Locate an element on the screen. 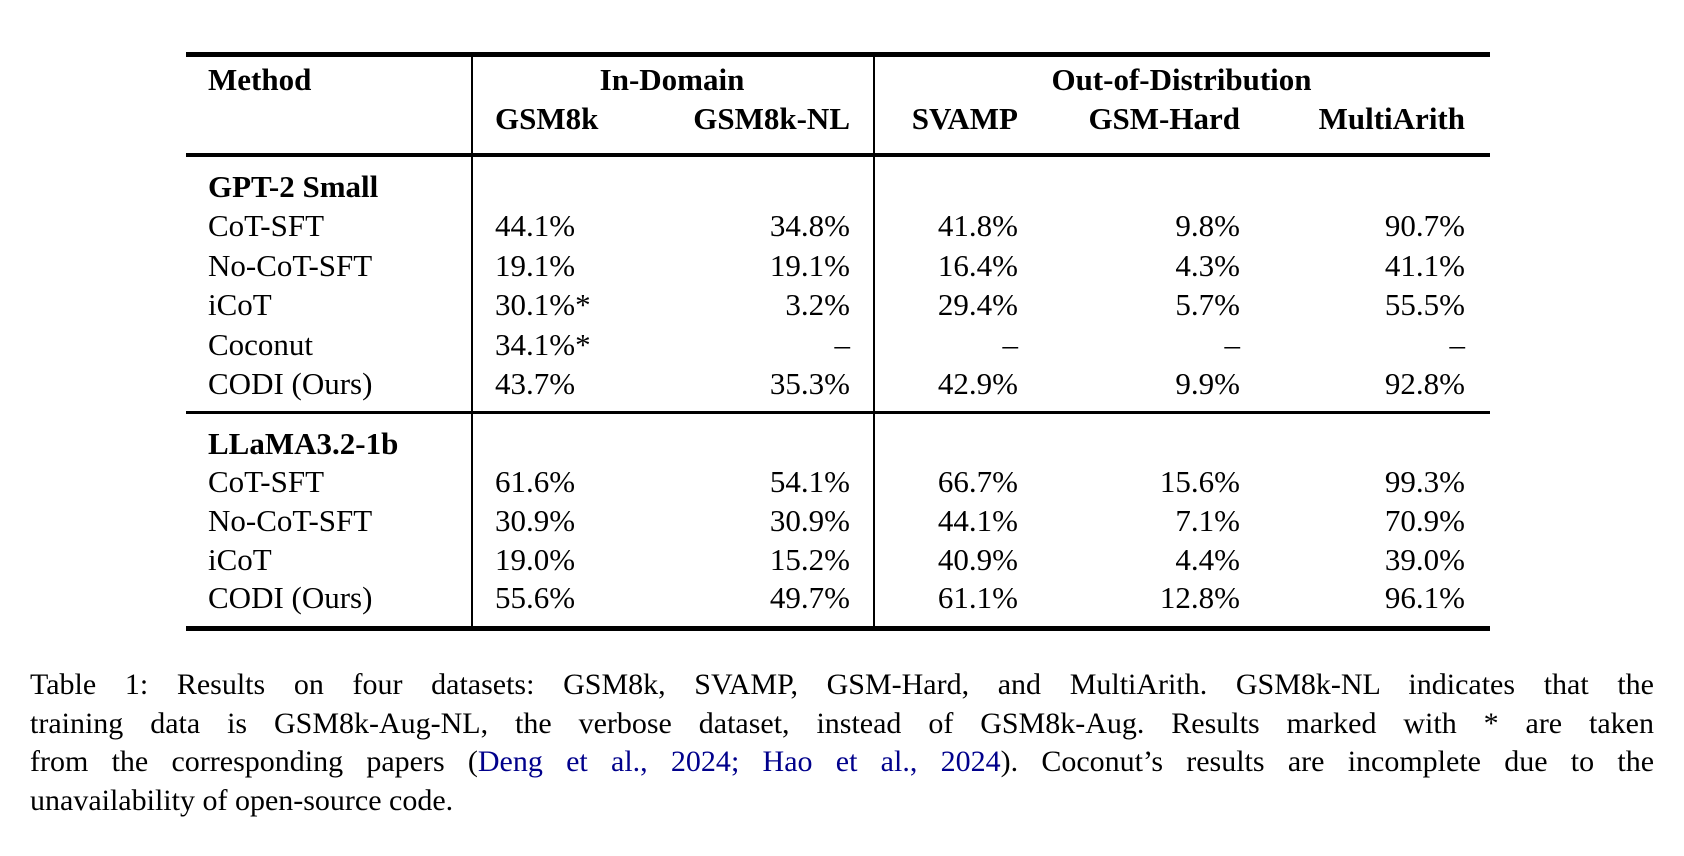 The image size is (1684, 856). value-cell-gsm8k-nl: 35.3% is located at coordinates (809, 383).